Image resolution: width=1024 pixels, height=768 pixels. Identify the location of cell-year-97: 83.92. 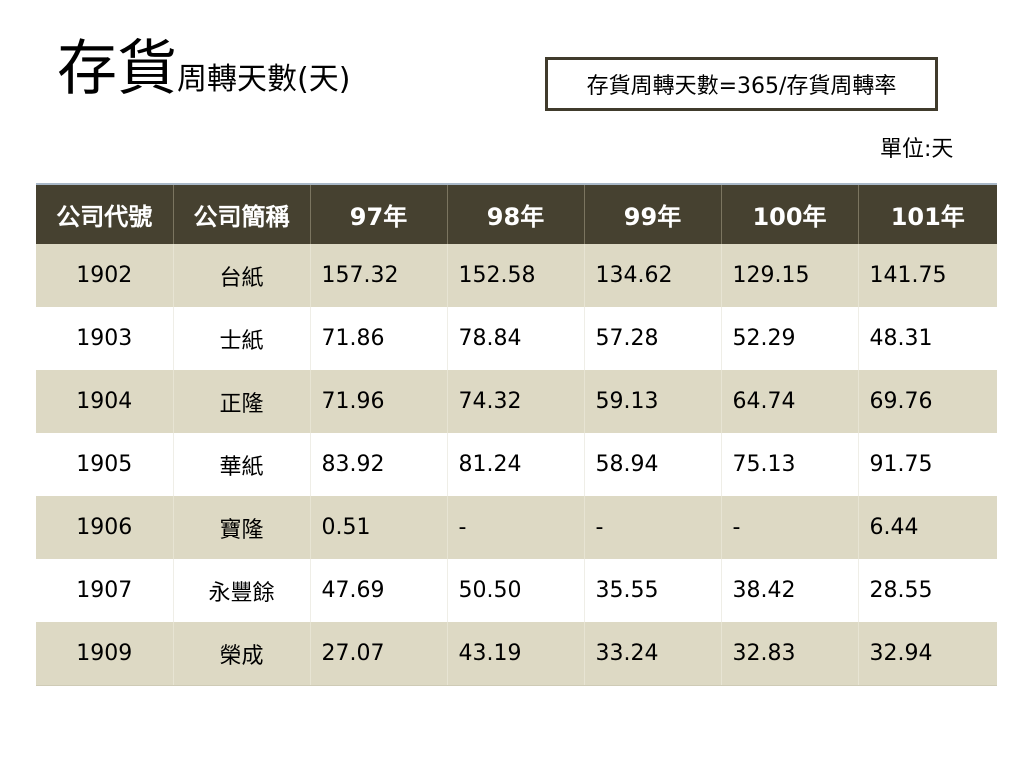
(379, 464).